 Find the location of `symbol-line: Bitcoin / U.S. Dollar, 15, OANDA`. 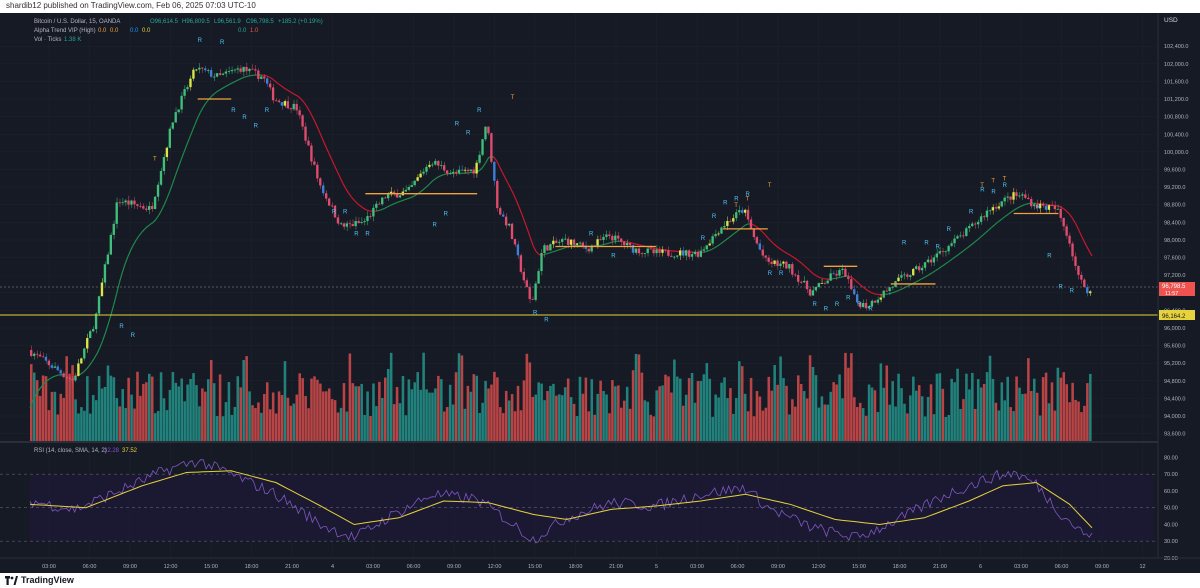

symbol-line: Bitcoin / U.S. Dollar, 15, OANDA is located at coordinates (77, 22).